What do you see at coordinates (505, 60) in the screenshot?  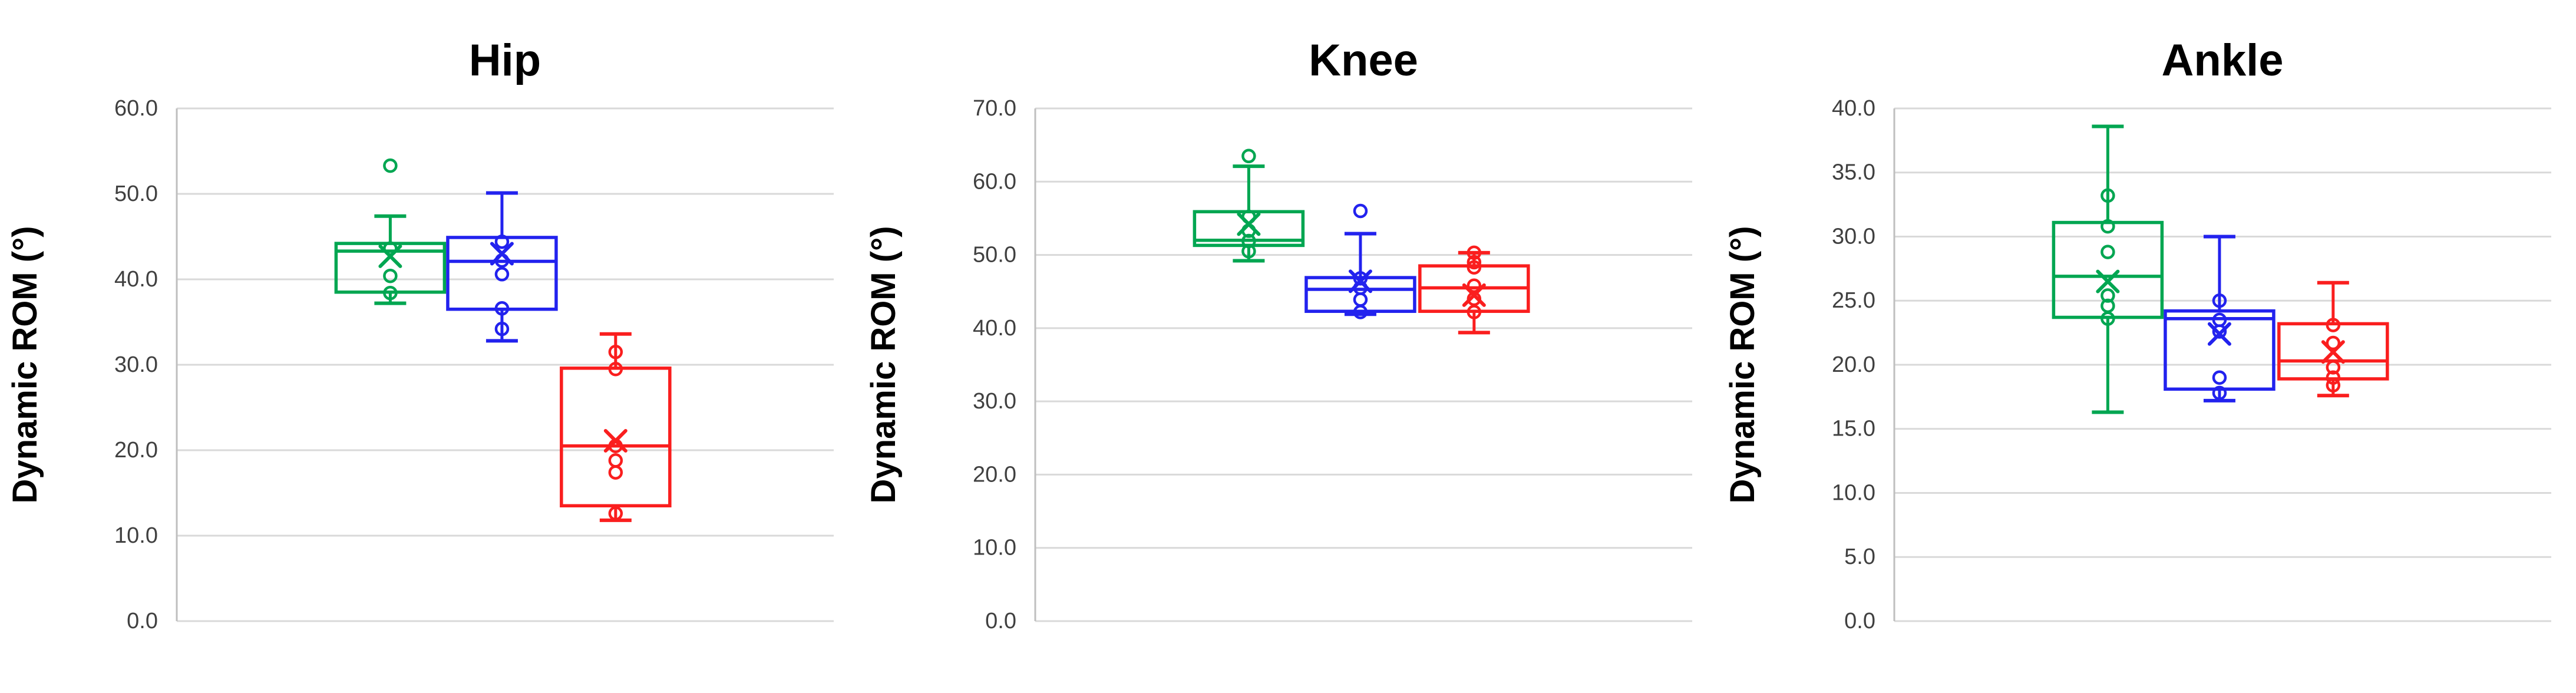 I see `chart-title-hip: Hip` at bounding box center [505, 60].